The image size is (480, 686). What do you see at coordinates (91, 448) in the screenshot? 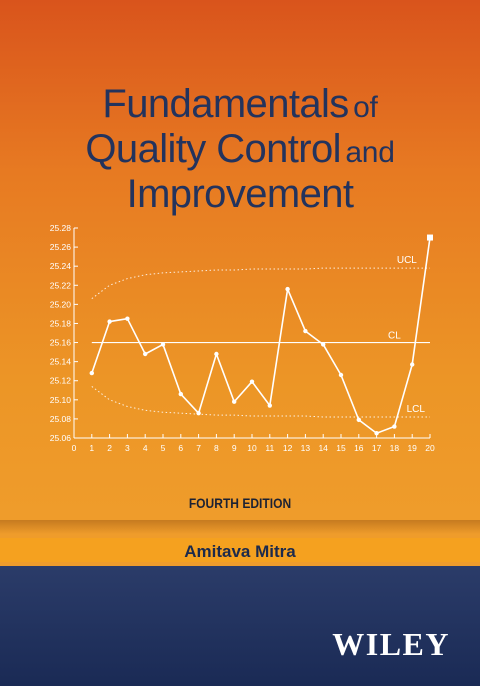
I see `x-tick-label: 1` at bounding box center [91, 448].